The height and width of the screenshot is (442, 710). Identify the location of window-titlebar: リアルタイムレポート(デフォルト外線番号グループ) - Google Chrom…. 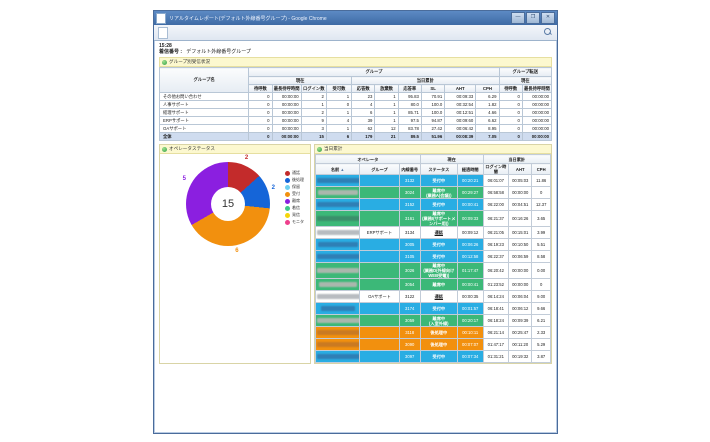
(355, 18).